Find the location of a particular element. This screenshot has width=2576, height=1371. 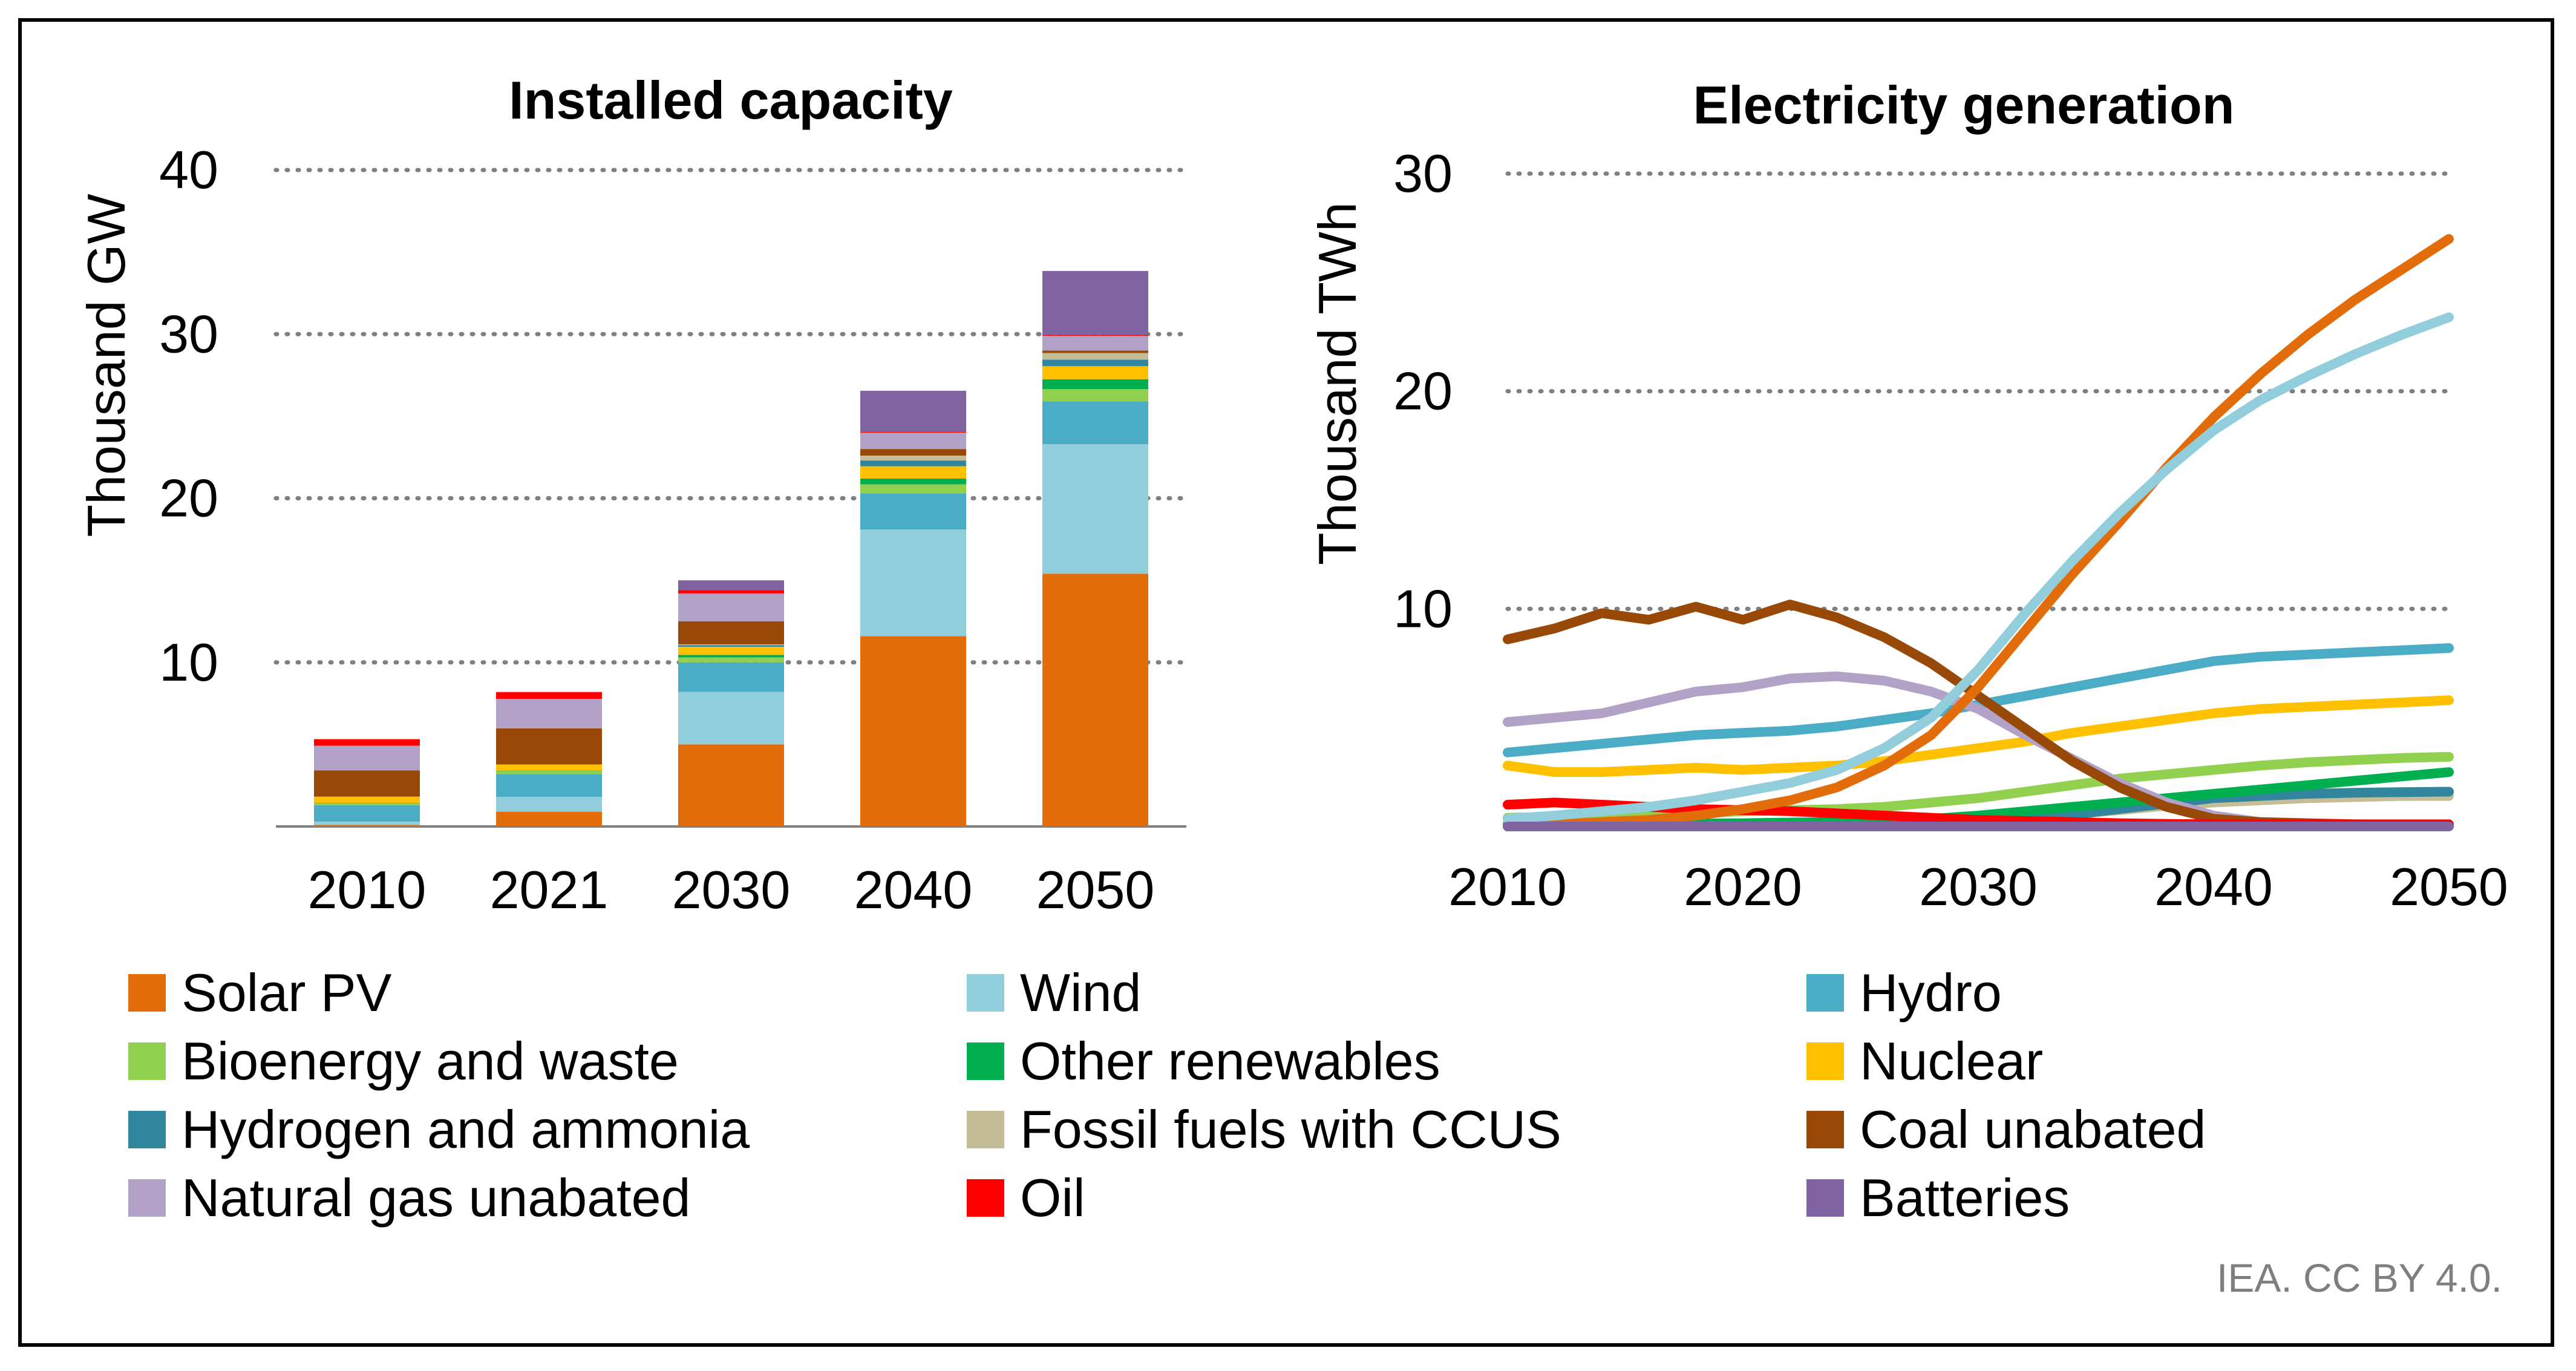

bar-wind-2040 is located at coordinates (913, 582).